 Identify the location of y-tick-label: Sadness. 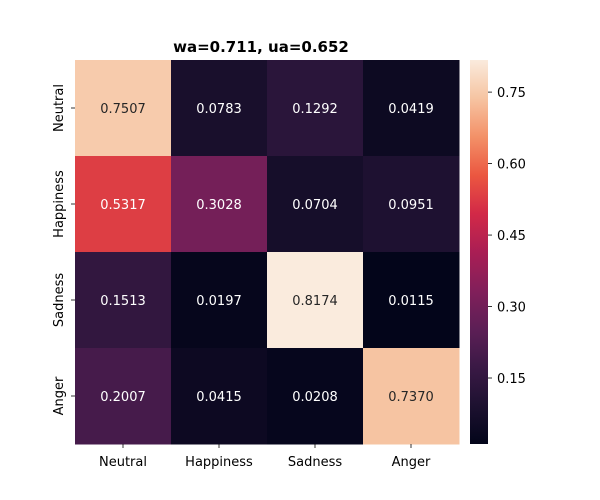
(59, 300).